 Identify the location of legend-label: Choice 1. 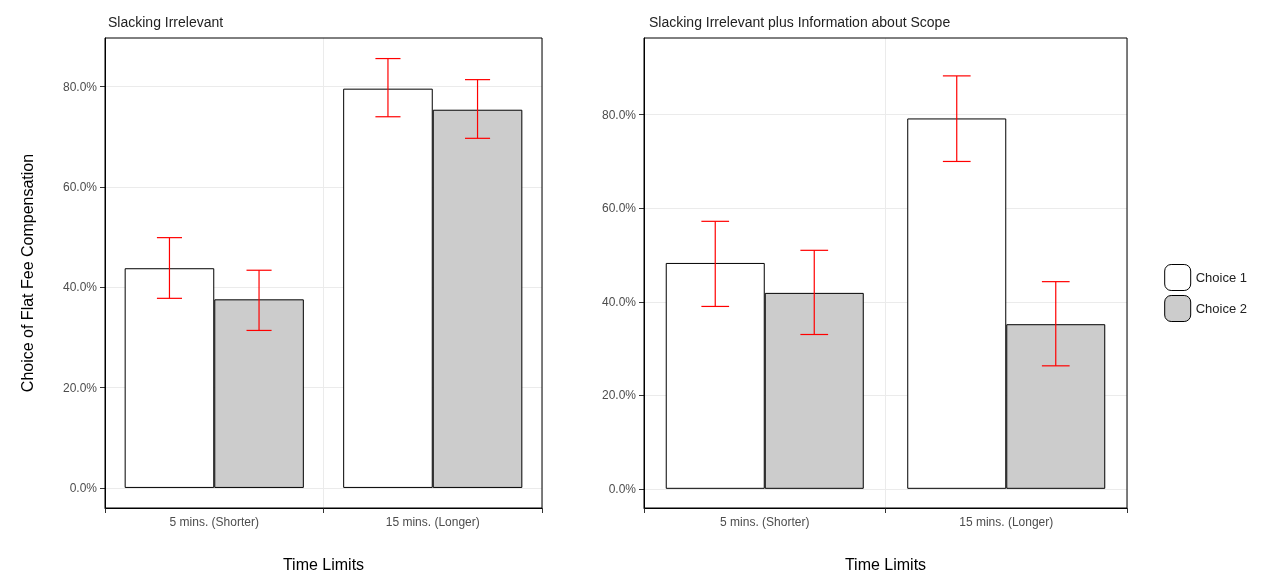
(1221, 277).